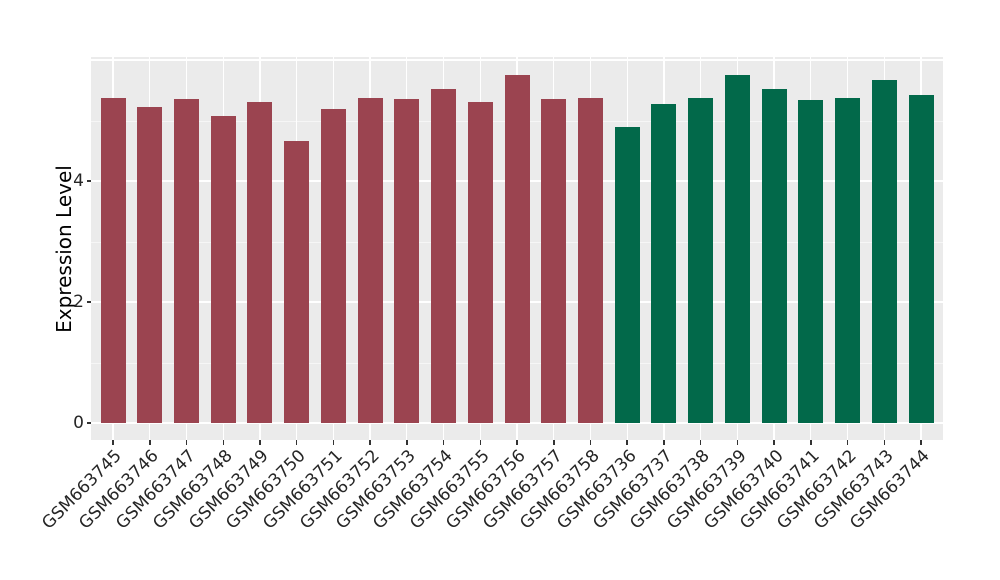  What do you see at coordinates (590, 260) in the screenshot?
I see `bar-GSM663758` at bounding box center [590, 260].